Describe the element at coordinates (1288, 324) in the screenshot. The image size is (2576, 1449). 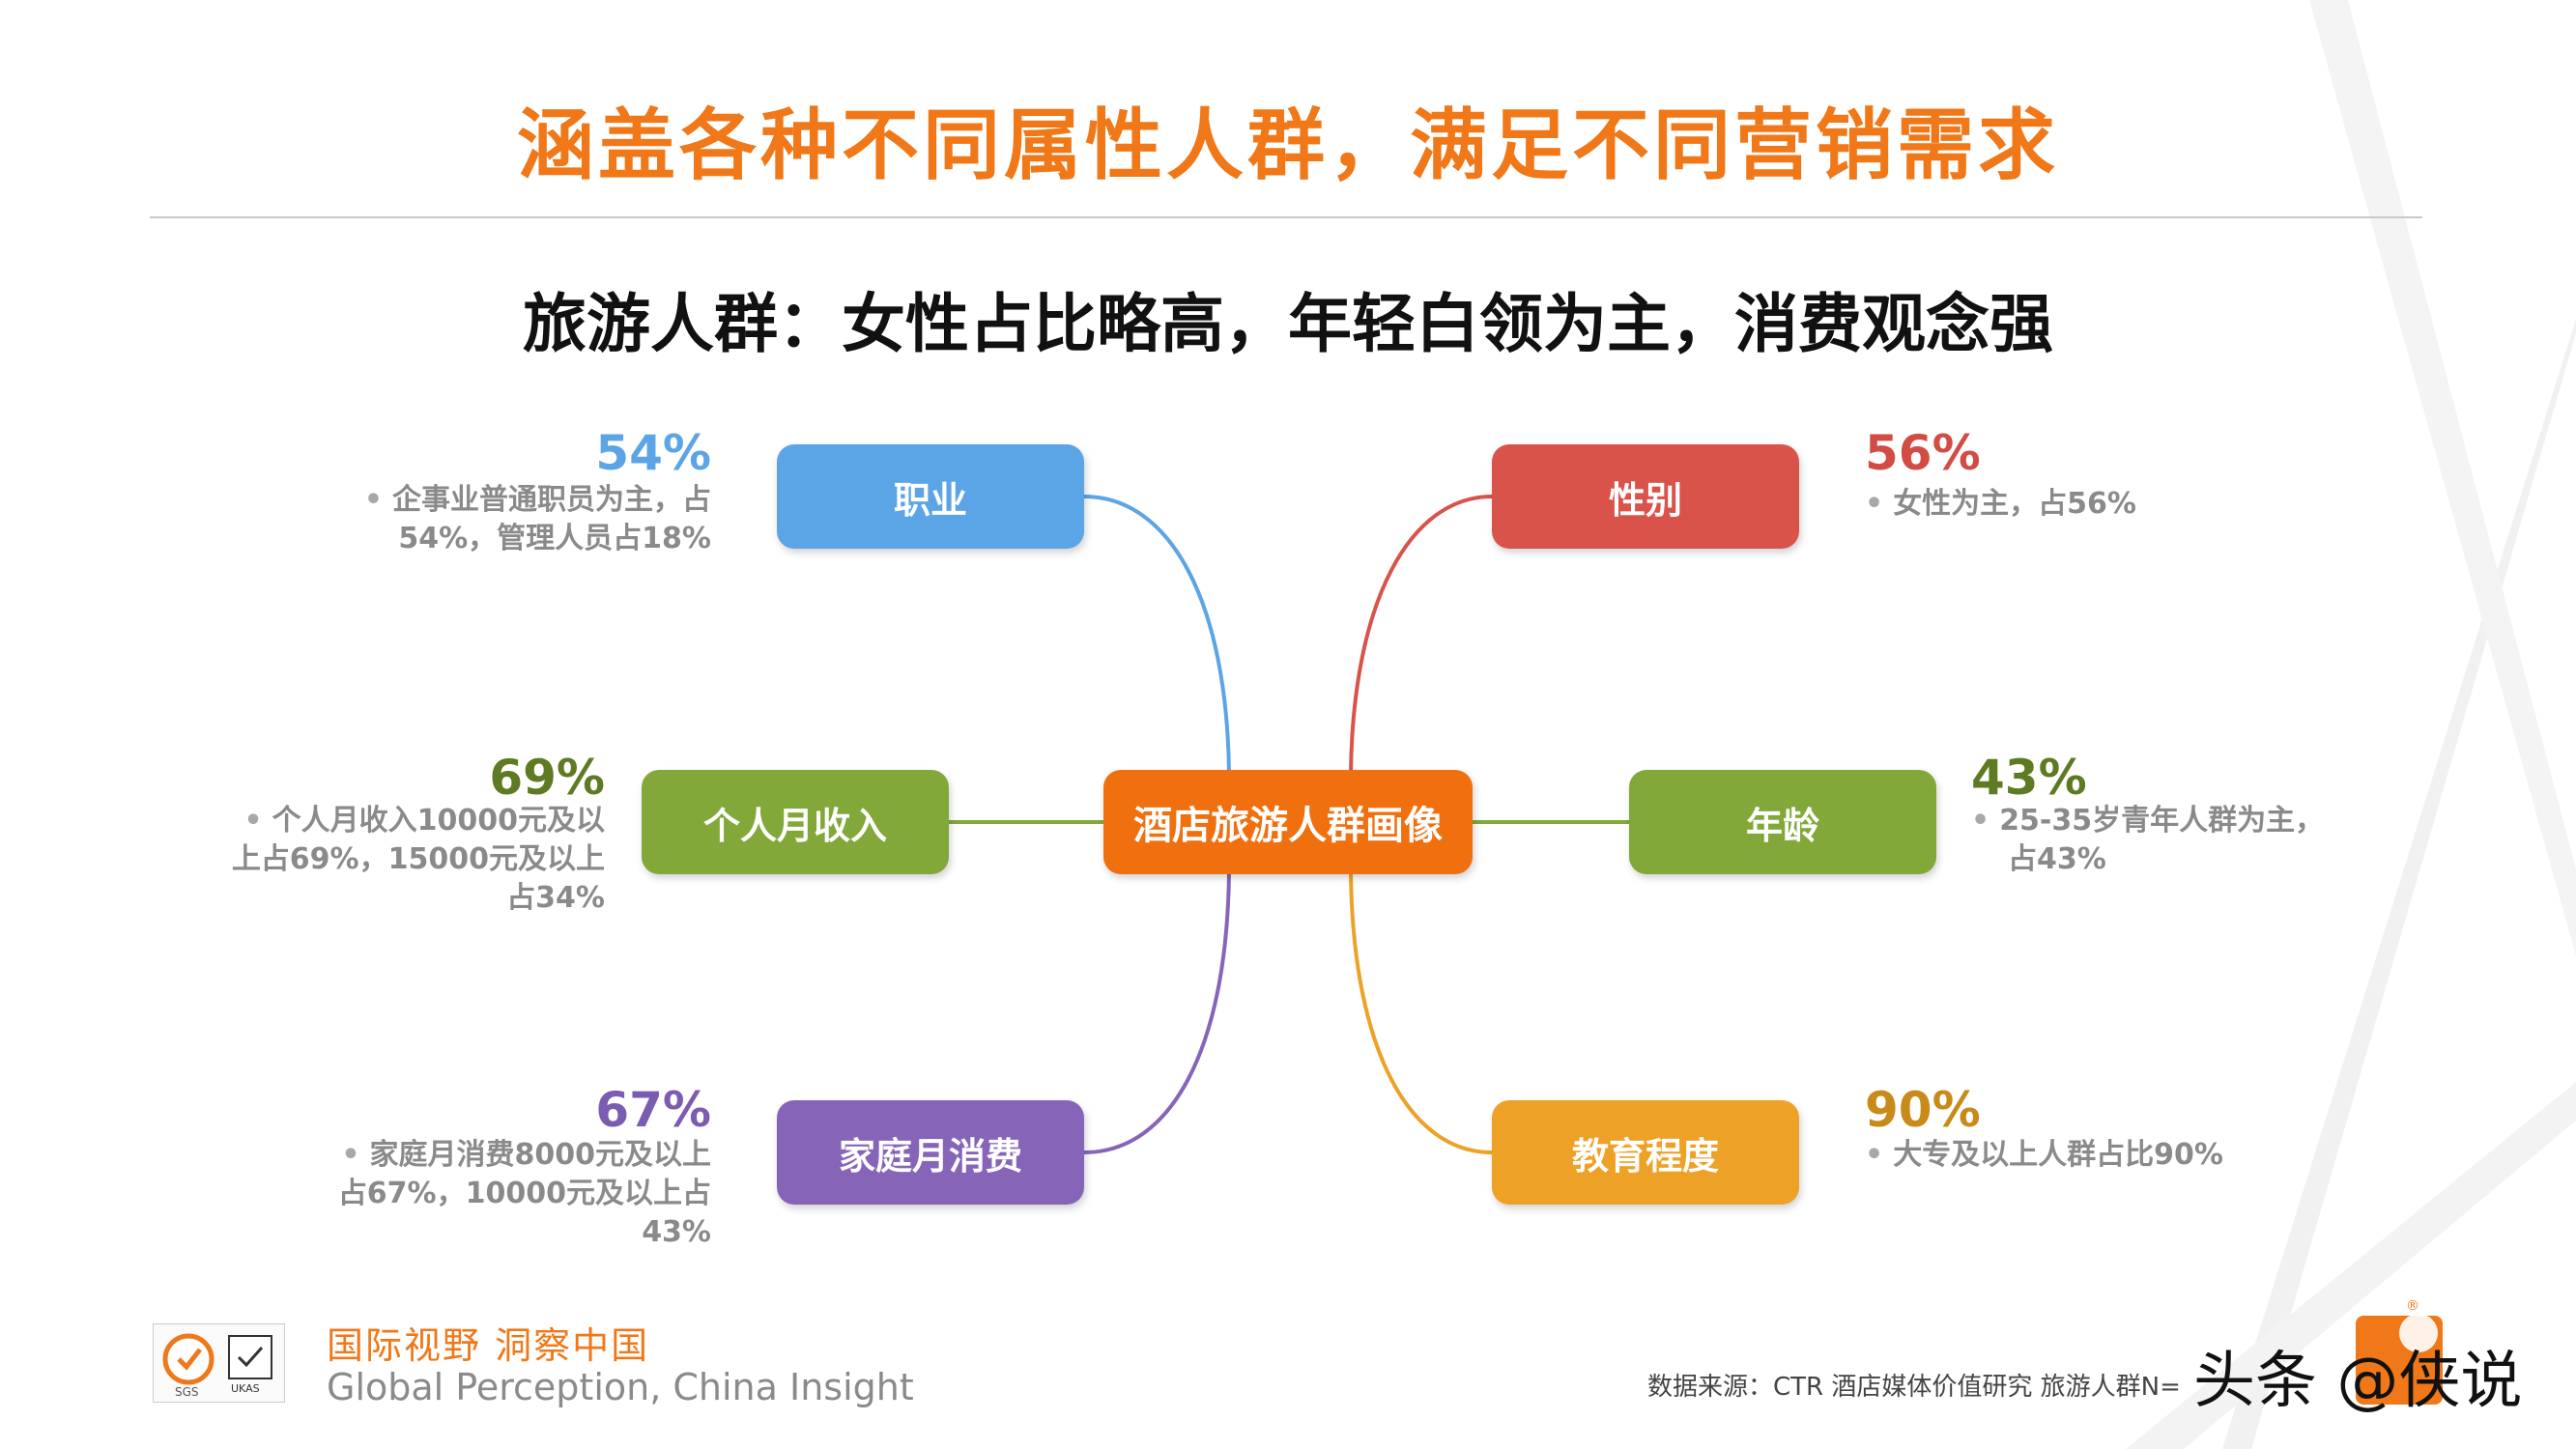
I see `page-subtitle: 旅游人群：女性占比略高，年轻白领为主，消费观念强` at that location.